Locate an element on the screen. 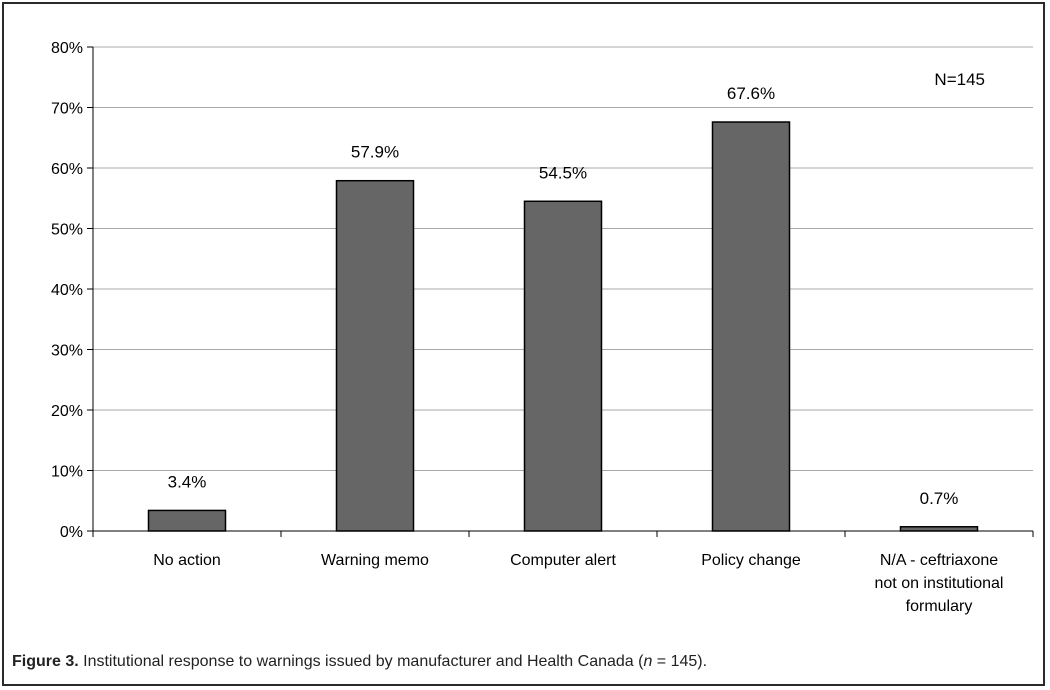  y-tick-label: 0% is located at coordinates (71, 532).